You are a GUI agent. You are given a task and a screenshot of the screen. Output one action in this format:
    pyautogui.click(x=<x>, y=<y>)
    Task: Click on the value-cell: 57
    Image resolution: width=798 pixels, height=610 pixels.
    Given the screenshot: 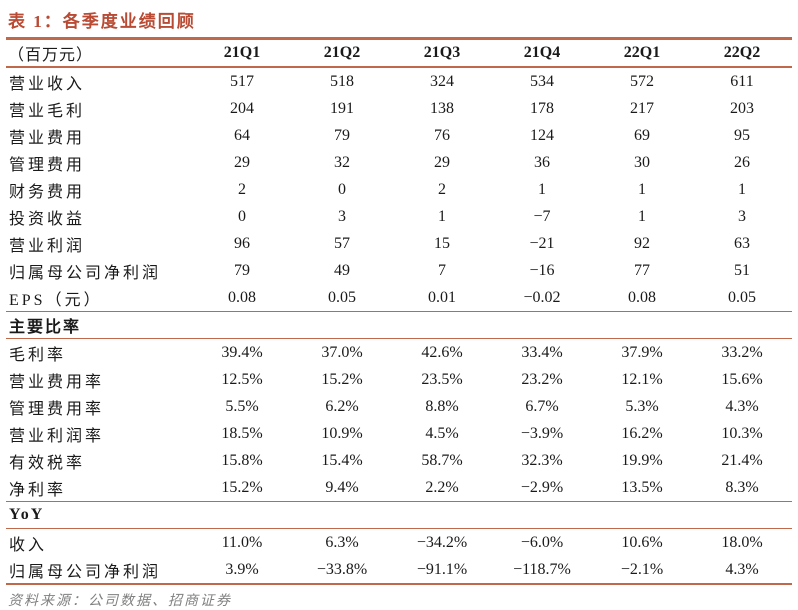 What is the action you would take?
    pyautogui.click(x=342, y=243)
    